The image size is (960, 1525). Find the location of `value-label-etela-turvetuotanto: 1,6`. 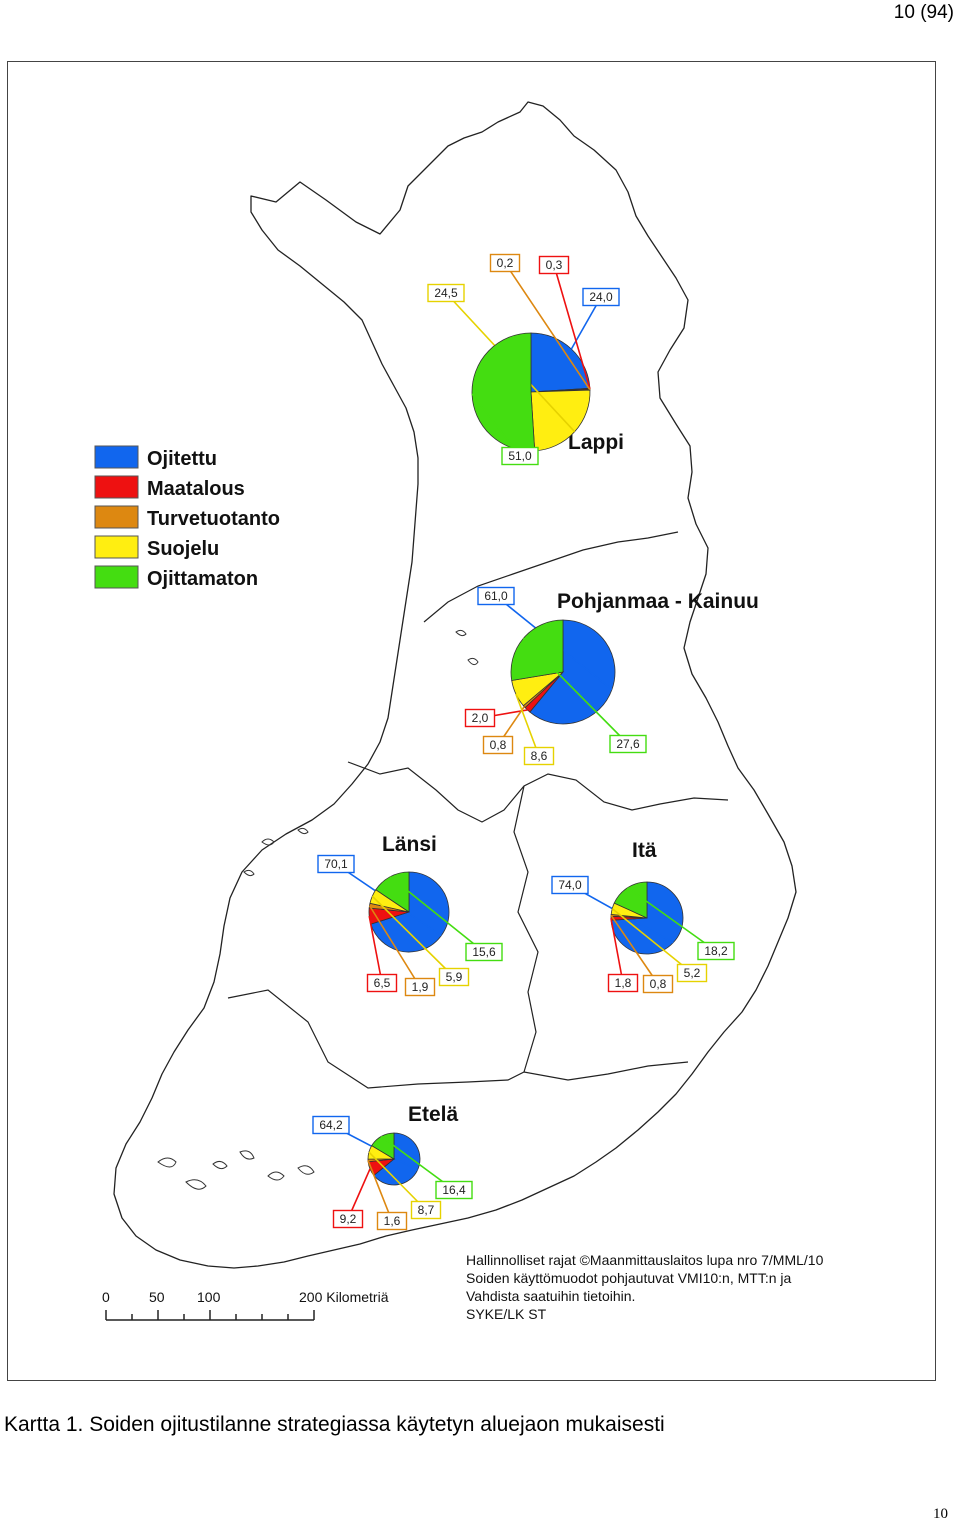

value-label-etela-turvetuotanto: 1,6 is located at coordinates (392, 1221).